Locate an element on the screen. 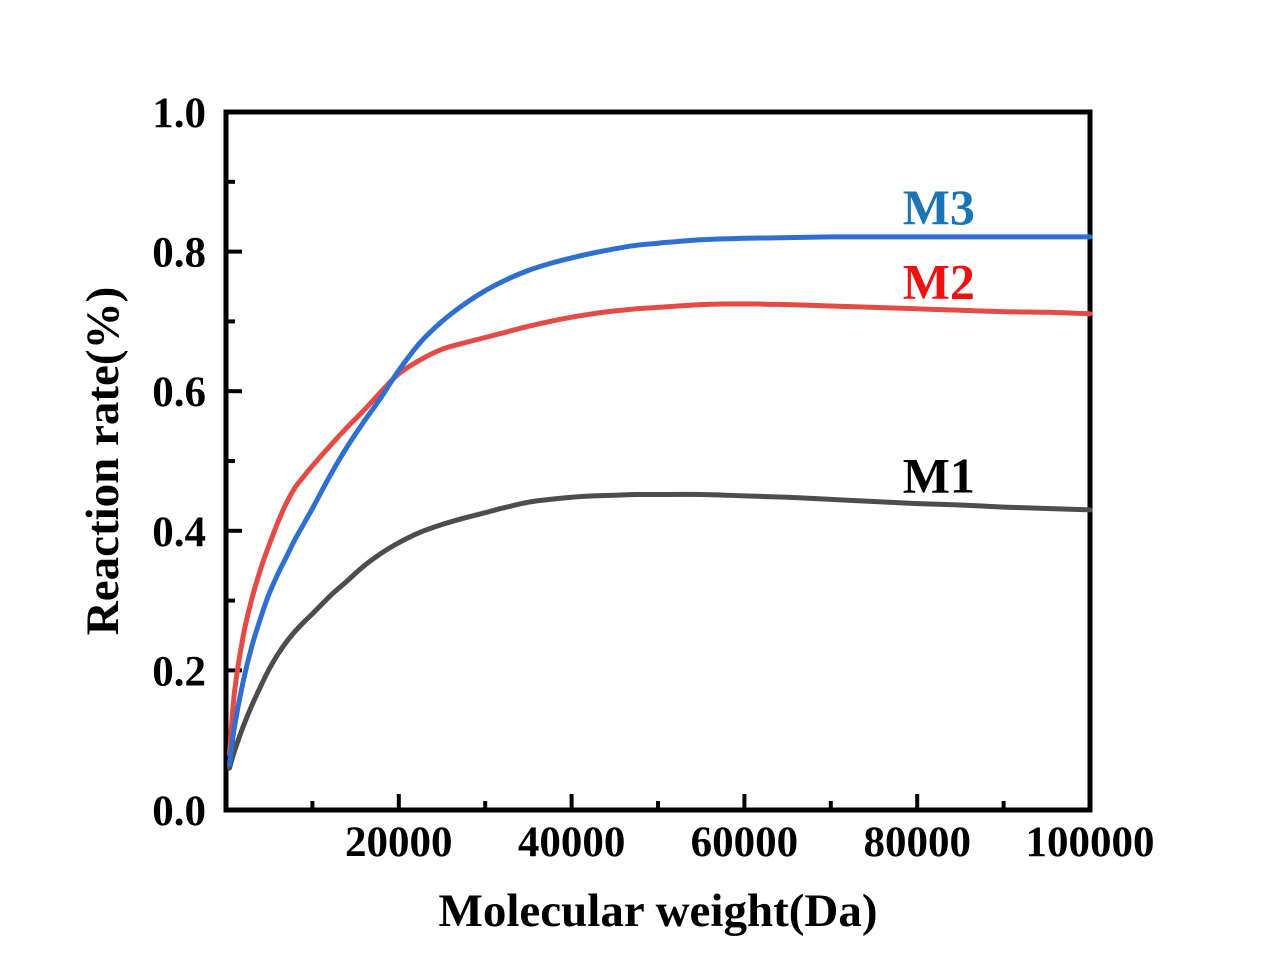 The height and width of the screenshot is (971, 1268). y-tick-label: 0.6 is located at coordinates (179, 392).